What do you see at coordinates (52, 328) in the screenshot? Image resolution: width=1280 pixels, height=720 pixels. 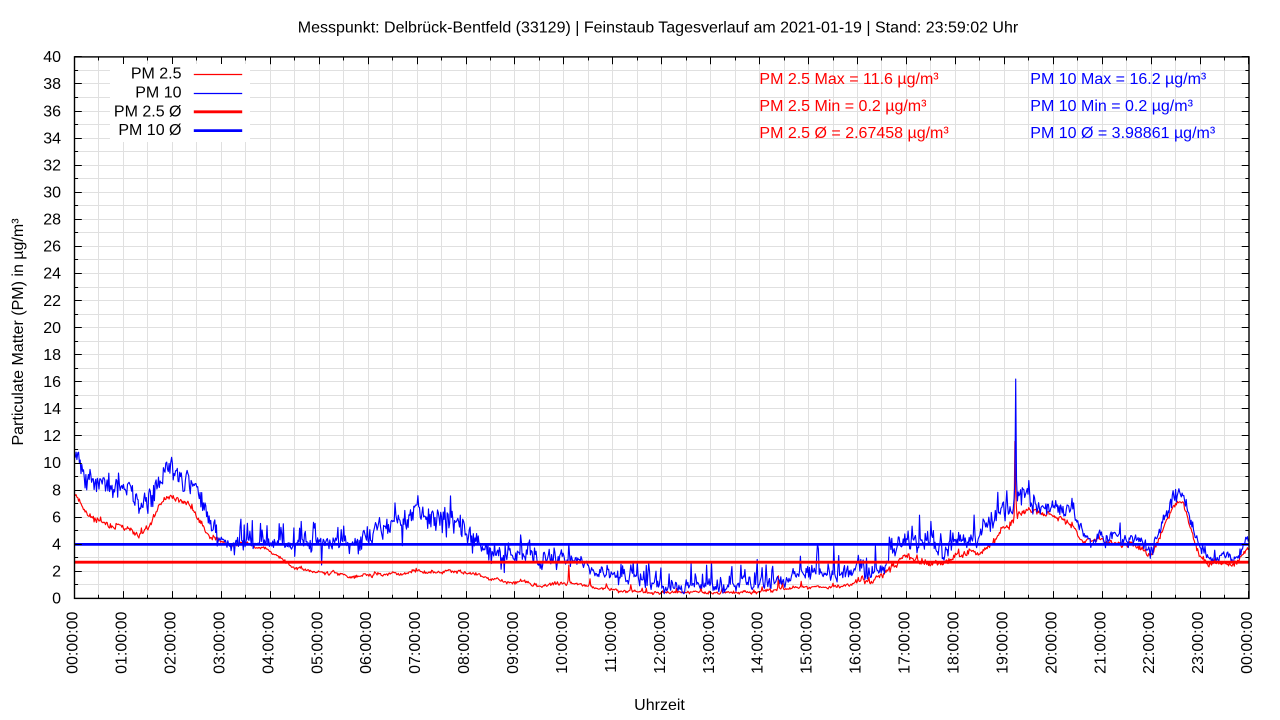 I see `svg-text: 20` at bounding box center [52, 328].